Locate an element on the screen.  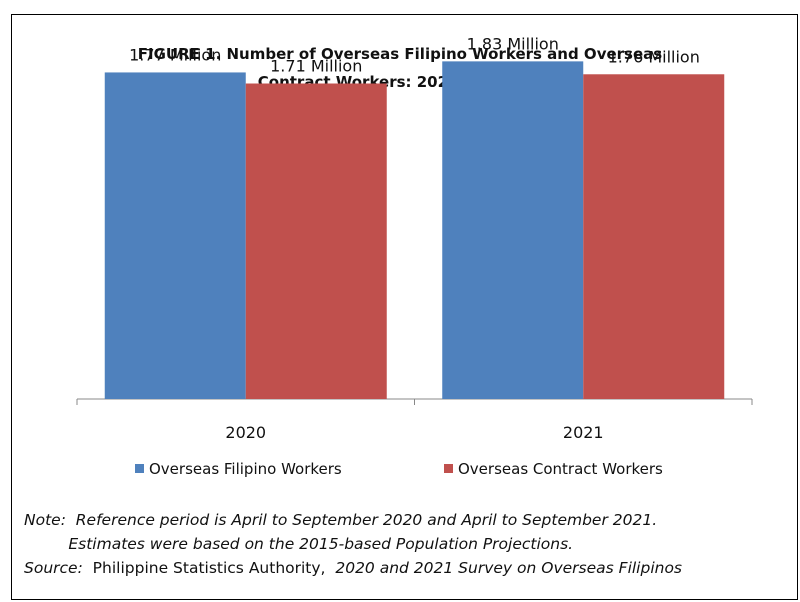
legend-label: Overseas Contract Workers is located at coordinates (560, 469).